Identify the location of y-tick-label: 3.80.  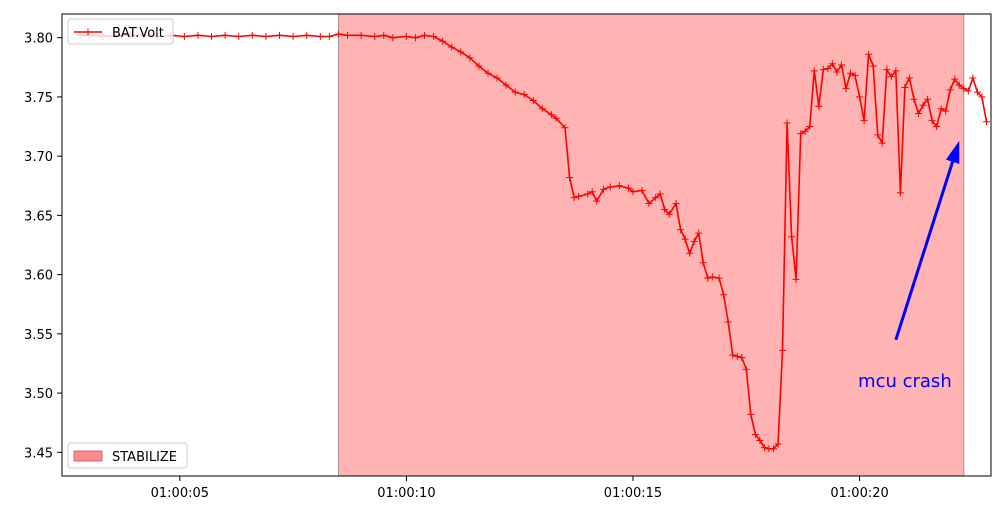
(38, 39).